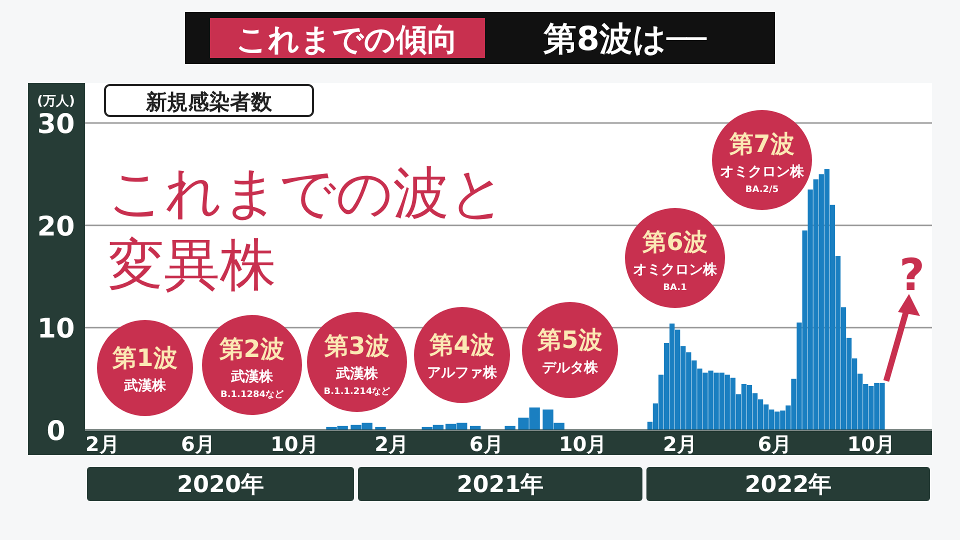  Describe the element at coordinates (675, 242) in the screenshot. I see `annotation: 第6波` at that location.